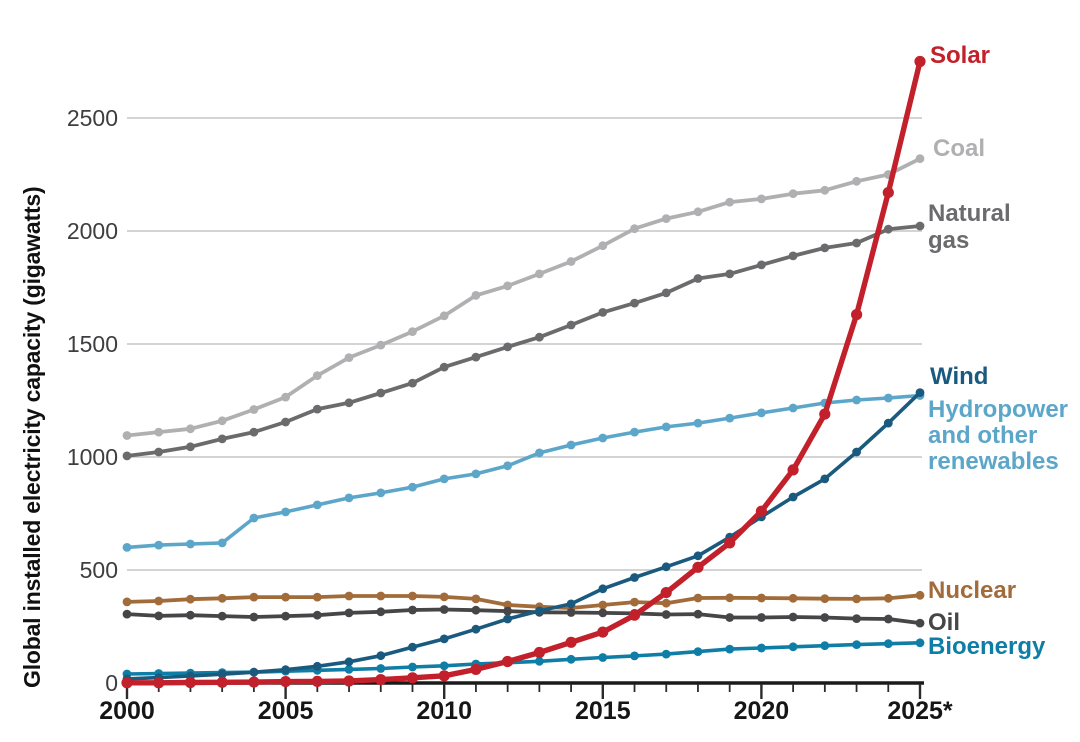 This screenshot has height=742, width=1080. What do you see at coordinates (523, 616) in the screenshot?
I see `series-oil` at bounding box center [523, 616].